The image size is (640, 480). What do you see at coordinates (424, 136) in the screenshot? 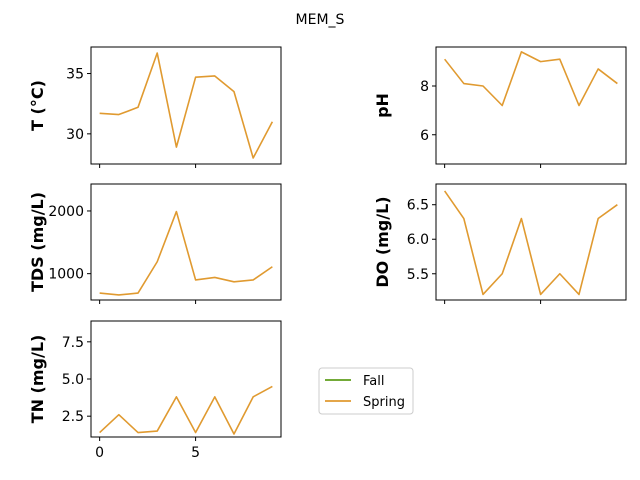
I see `y-tick-label: 6` at bounding box center [424, 136].